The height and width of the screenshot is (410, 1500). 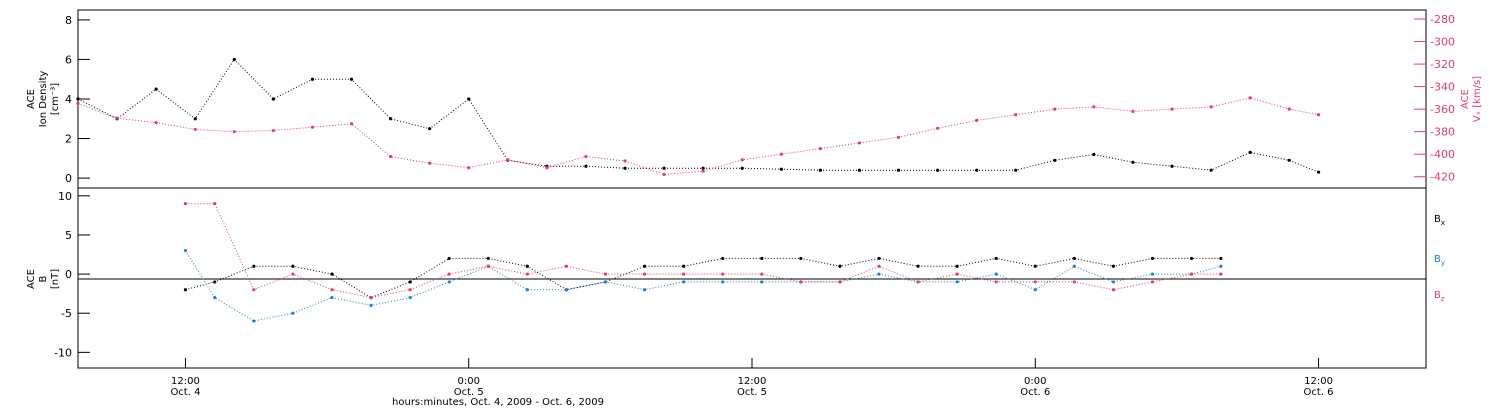 What do you see at coordinates (1465, 99) in the screenshot?
I see `top-right-ylabel-line1: ACE` at bounding box center [1465, 99].